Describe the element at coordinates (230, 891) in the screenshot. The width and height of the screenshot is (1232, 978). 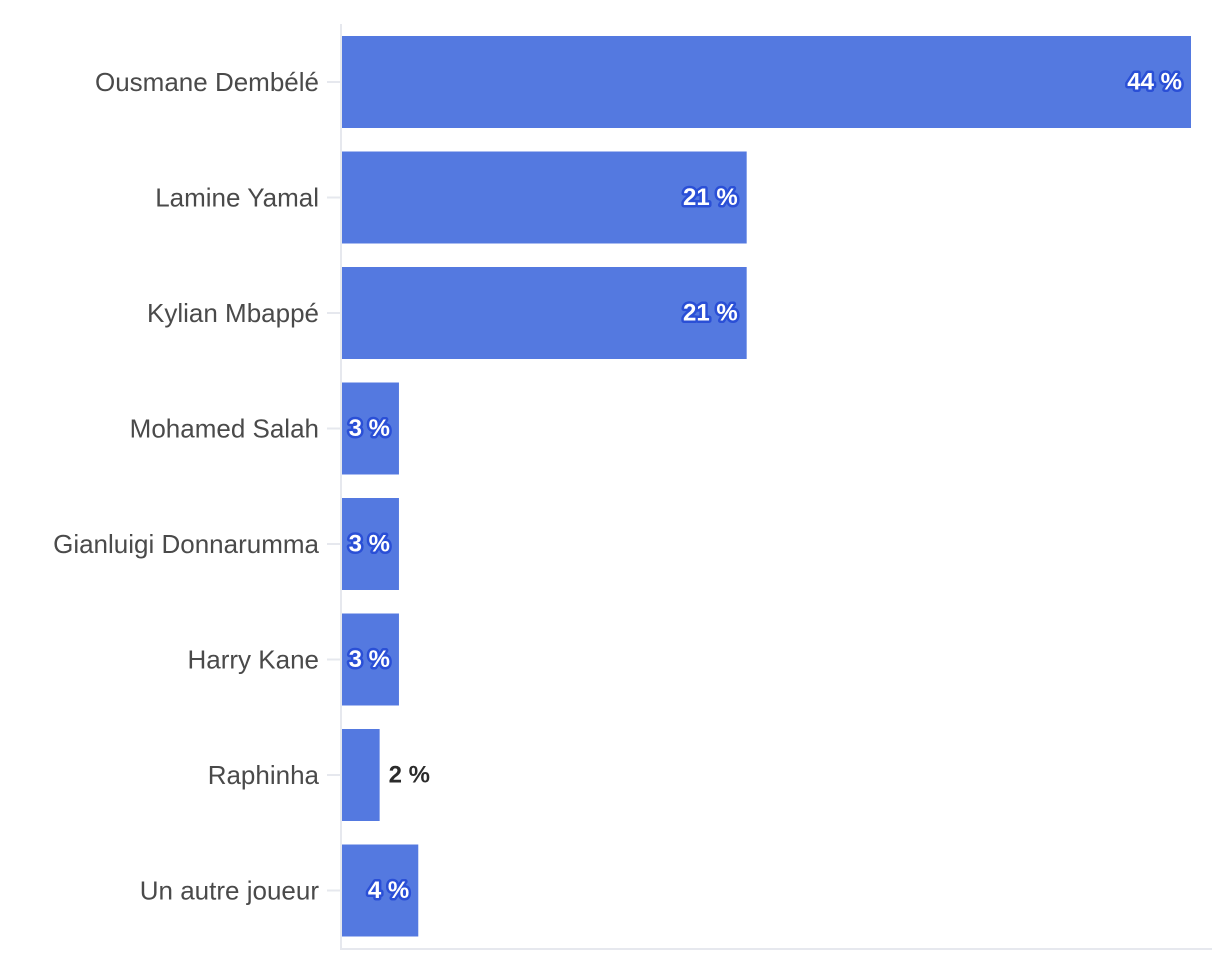
I see `category-label: Un autre joueur` at that location.